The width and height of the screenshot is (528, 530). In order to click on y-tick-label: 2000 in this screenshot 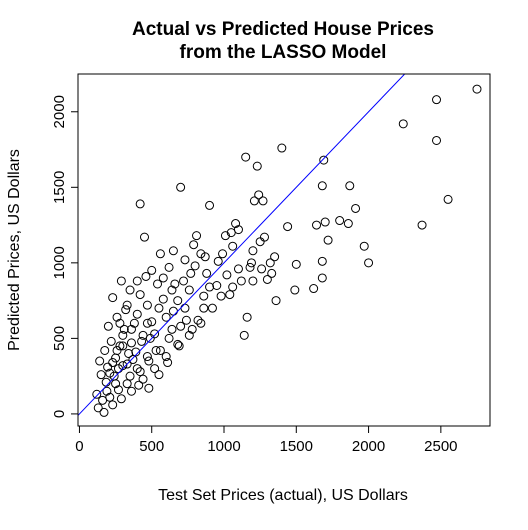, I will do `click(59, 111)`.